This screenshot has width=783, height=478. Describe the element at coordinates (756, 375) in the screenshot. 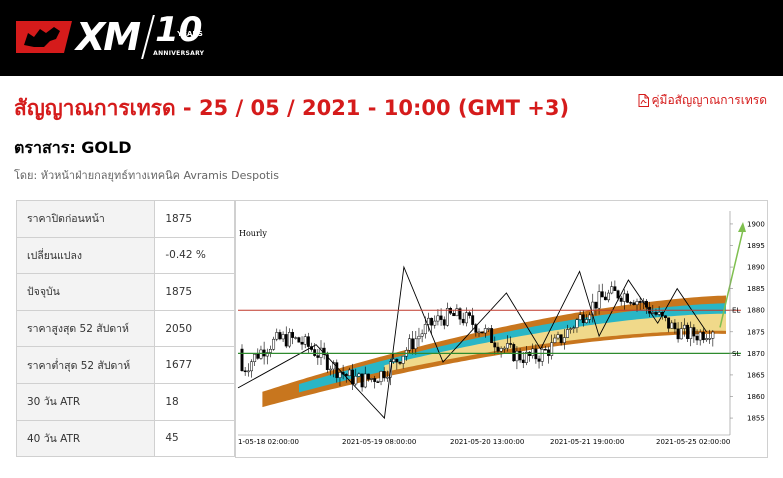

I see `y-tick-label: 1865` at that location.